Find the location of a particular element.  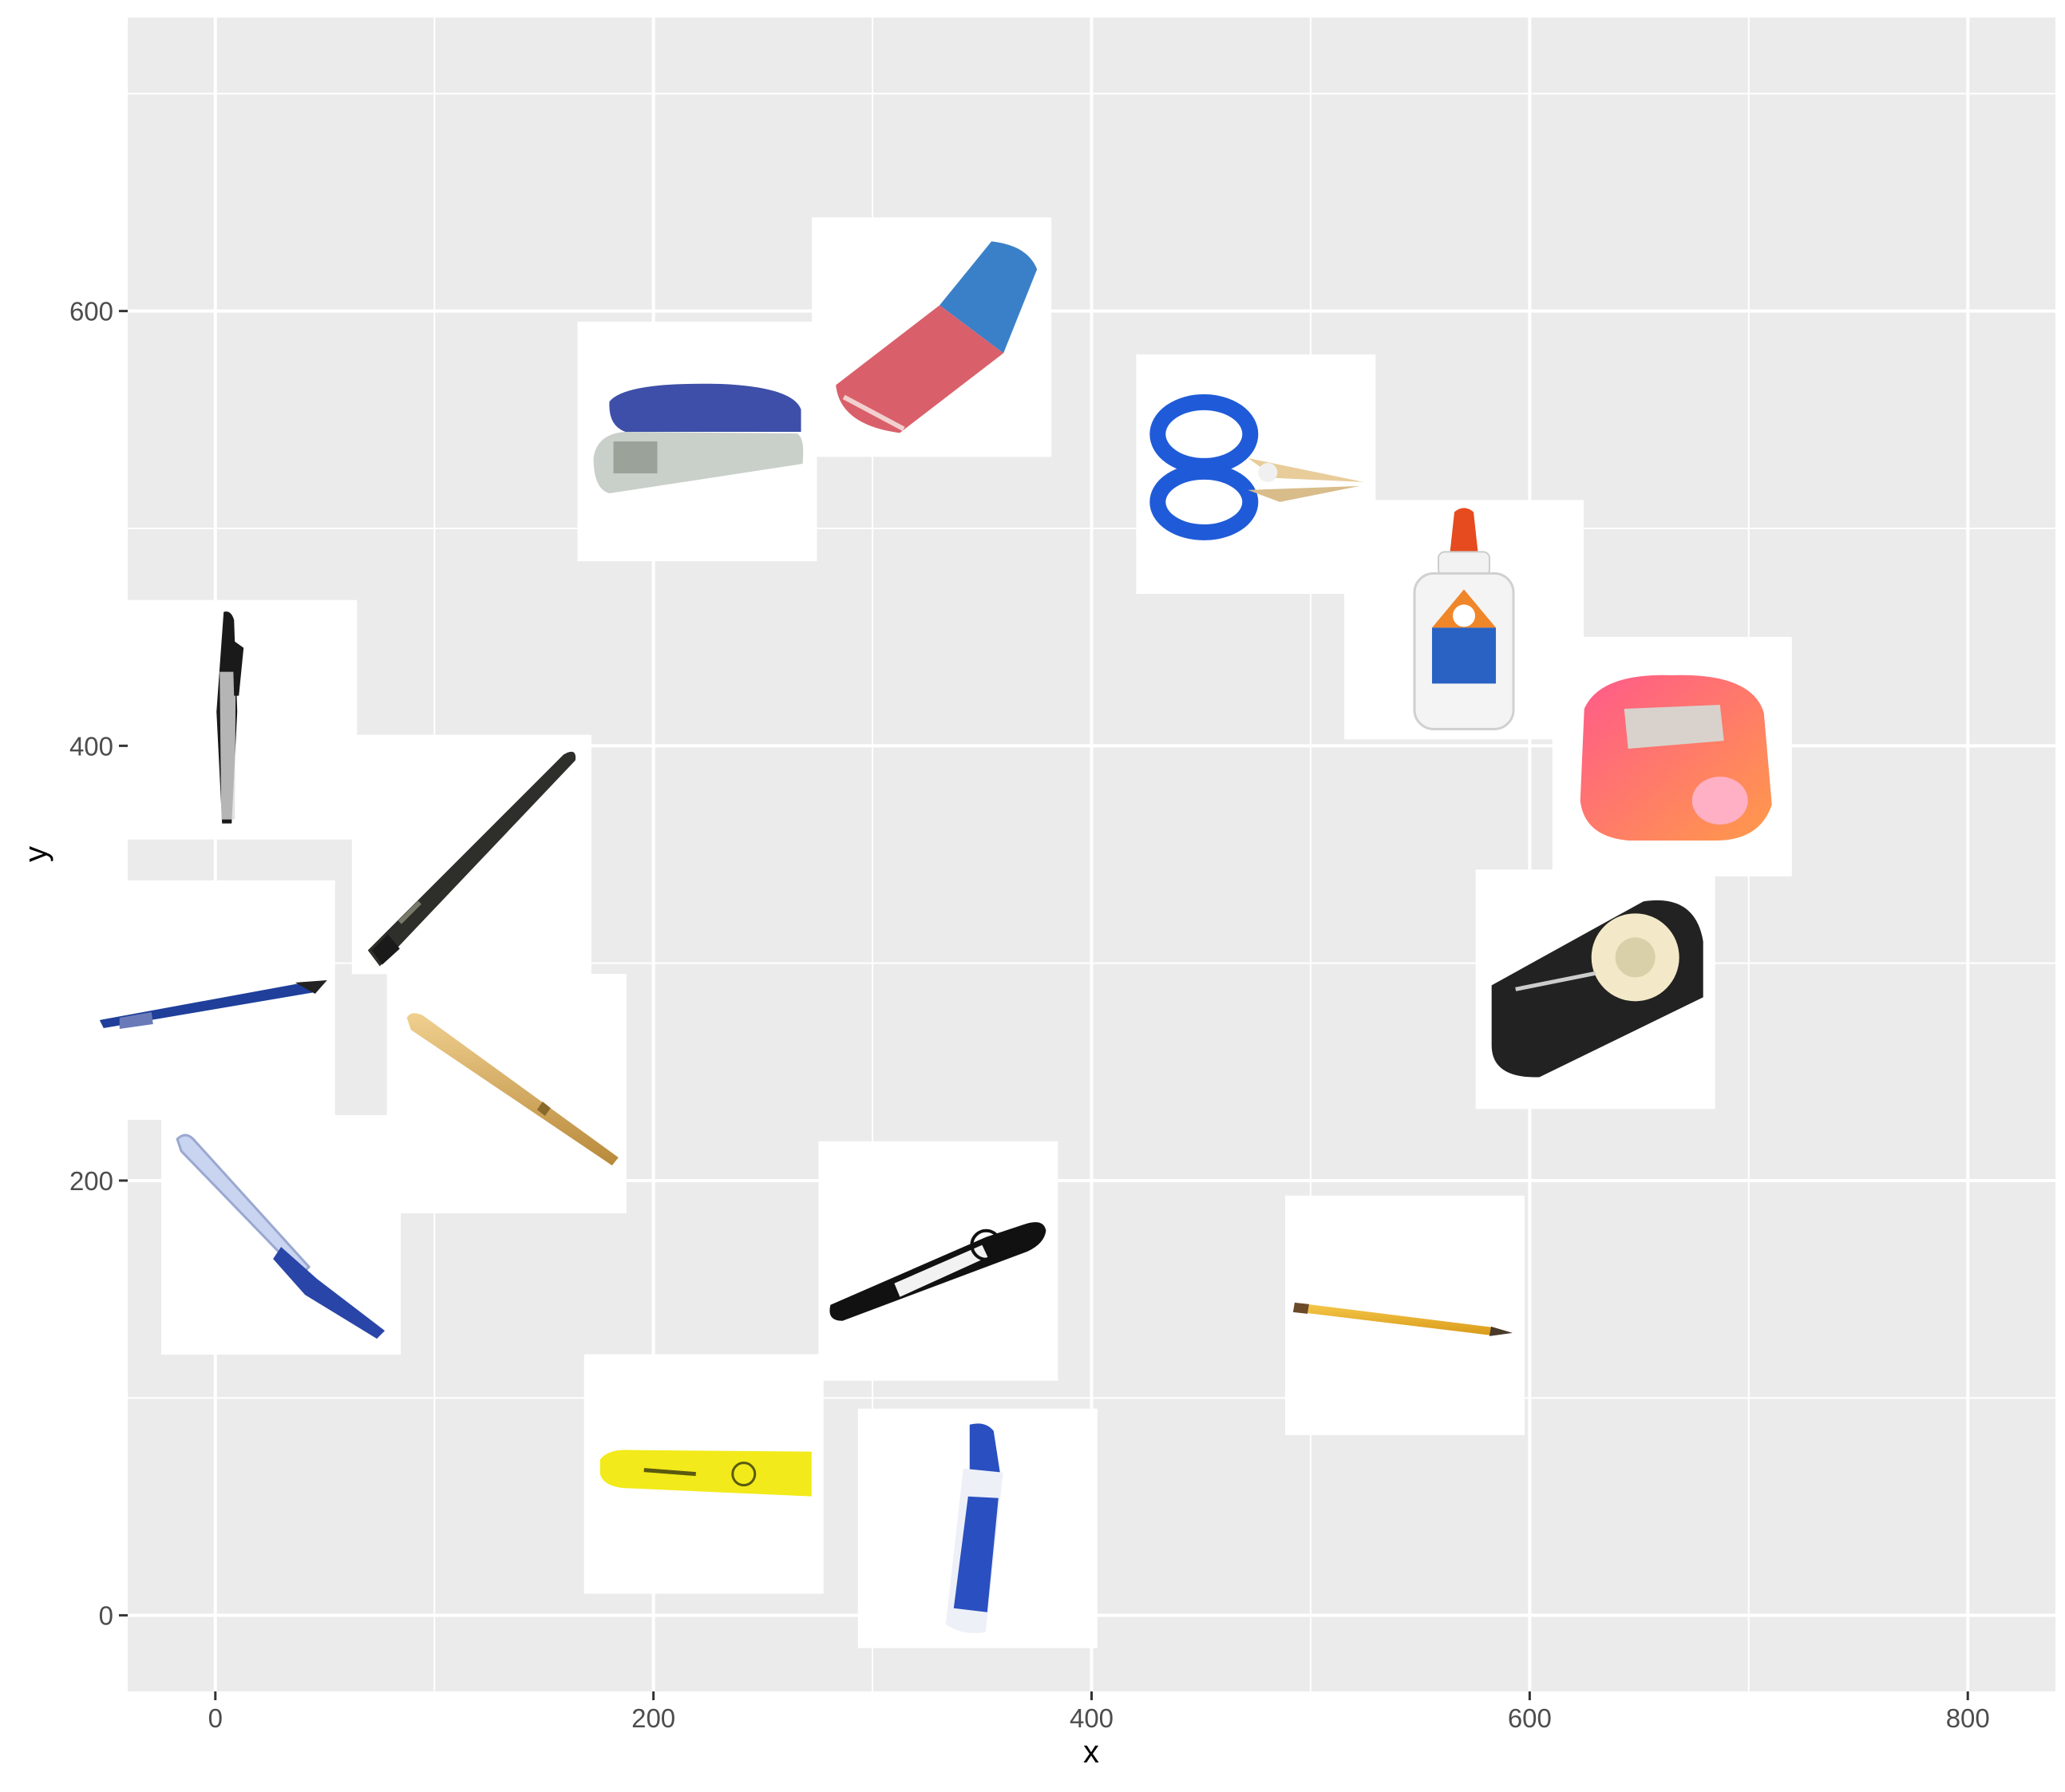

x-tick-label: 800 is located at coordinates (1968, 1718).